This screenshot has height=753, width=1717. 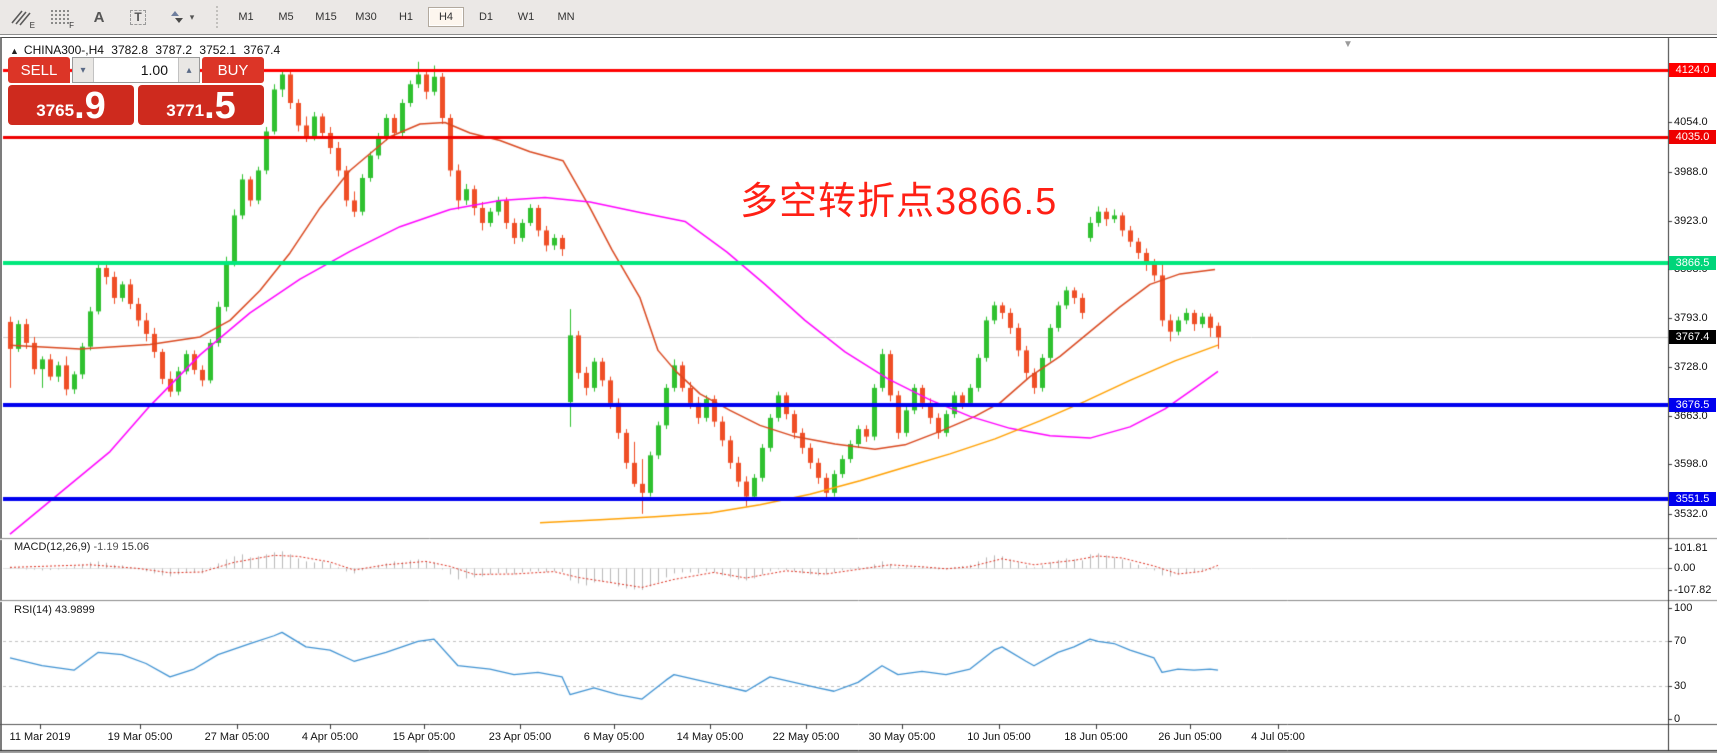 I want to click on close-value: 3767.4, so click(x=262, y=50).